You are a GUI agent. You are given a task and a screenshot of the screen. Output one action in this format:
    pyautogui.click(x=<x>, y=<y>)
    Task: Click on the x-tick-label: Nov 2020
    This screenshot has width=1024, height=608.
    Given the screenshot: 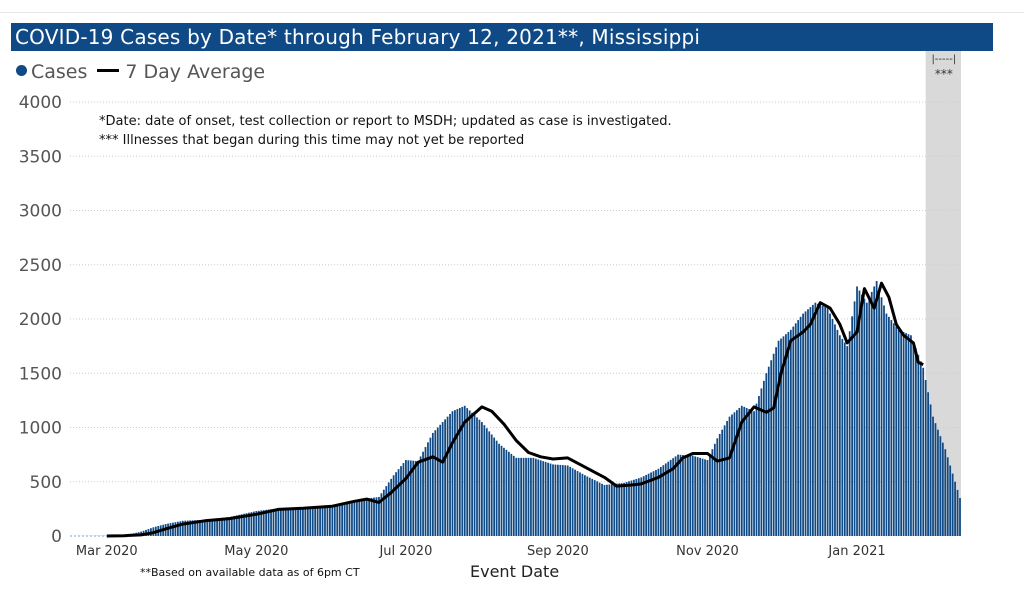 What is the action you would take?
    pyautogui.click(x=707, y=551)
    